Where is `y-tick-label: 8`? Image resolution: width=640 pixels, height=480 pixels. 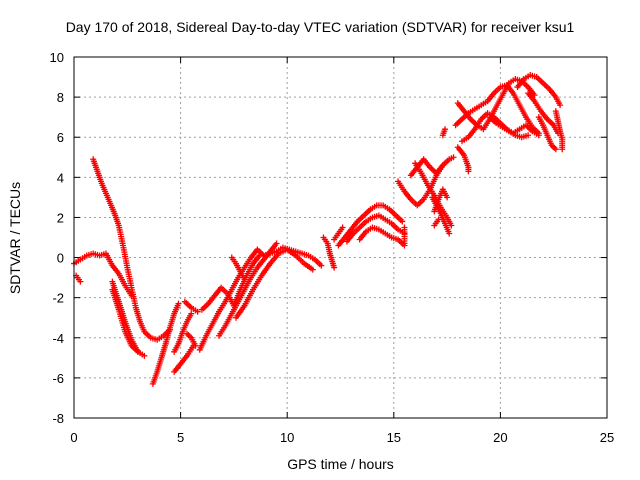 y-tick-label: 8 is located at coordinates (60, 97).